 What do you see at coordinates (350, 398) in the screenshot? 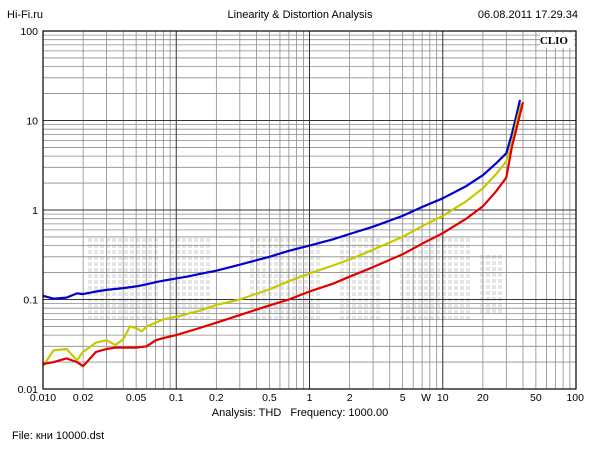
I see `x-tick-label: 2` at bounding box center [350, 398].